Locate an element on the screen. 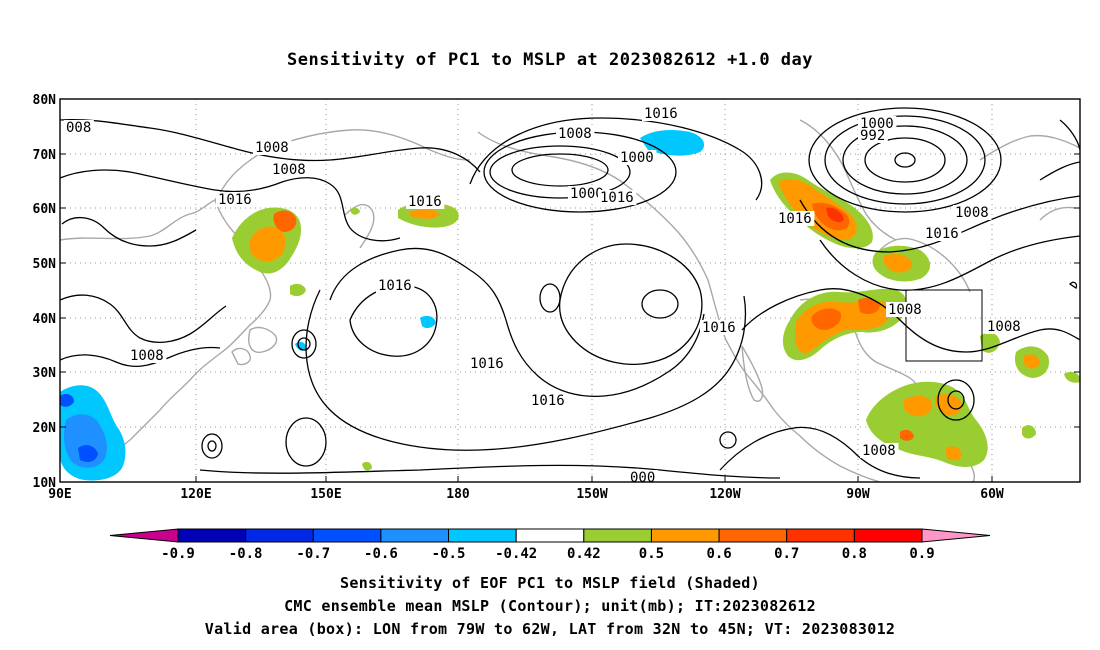 This screenshot has height=650, width=1100. longitude-label: 90E is located at coordinates (59, 494).